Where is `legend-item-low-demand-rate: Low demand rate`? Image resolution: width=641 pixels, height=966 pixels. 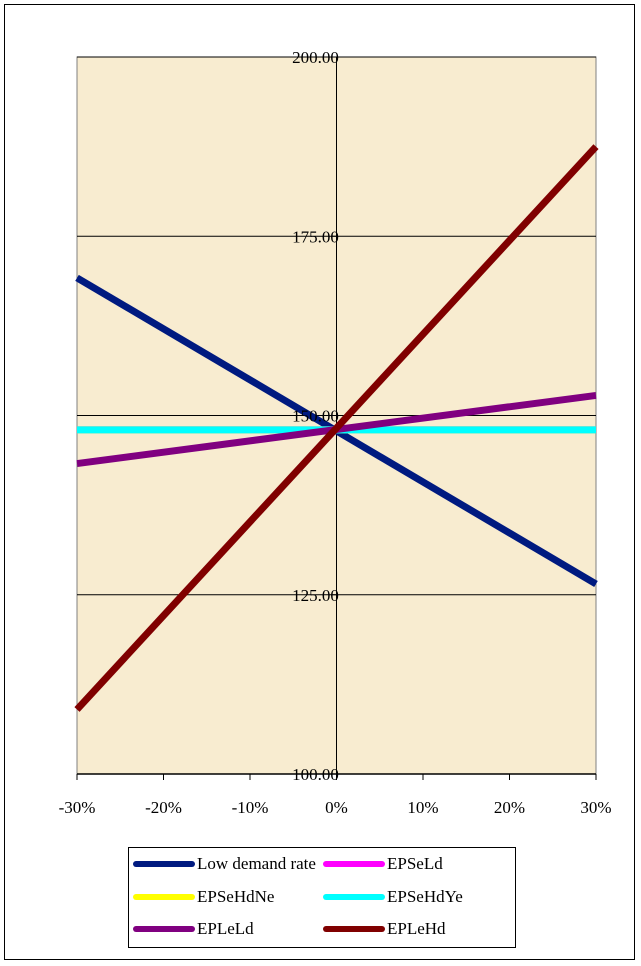 legend-item-low-demand-rate: Low demand rate is located at coordinates (224, 864).